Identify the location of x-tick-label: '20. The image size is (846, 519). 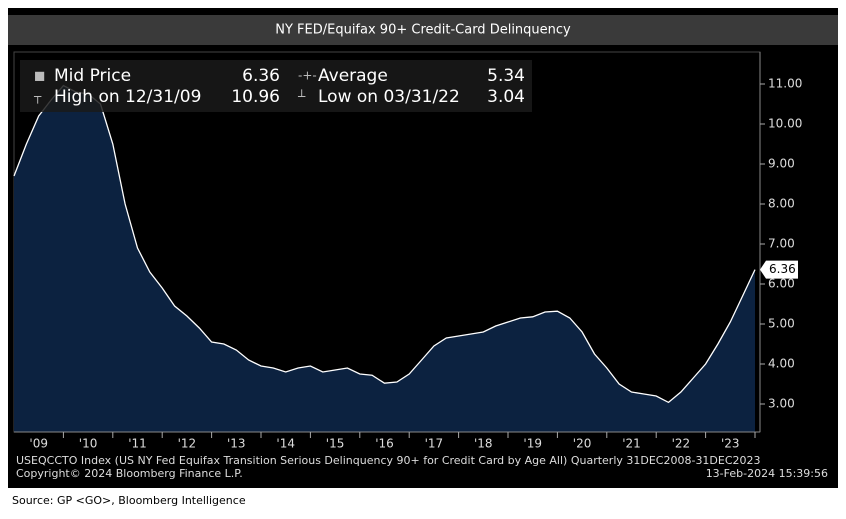
(582, 444).